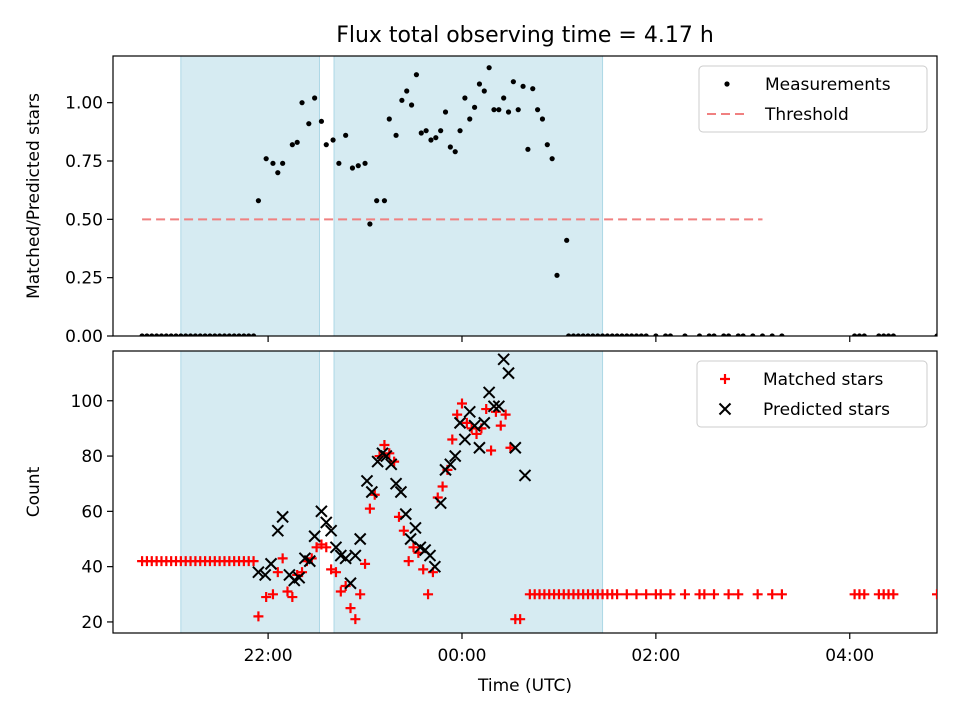  I want to click on shaded-interval, so click(250, 492).